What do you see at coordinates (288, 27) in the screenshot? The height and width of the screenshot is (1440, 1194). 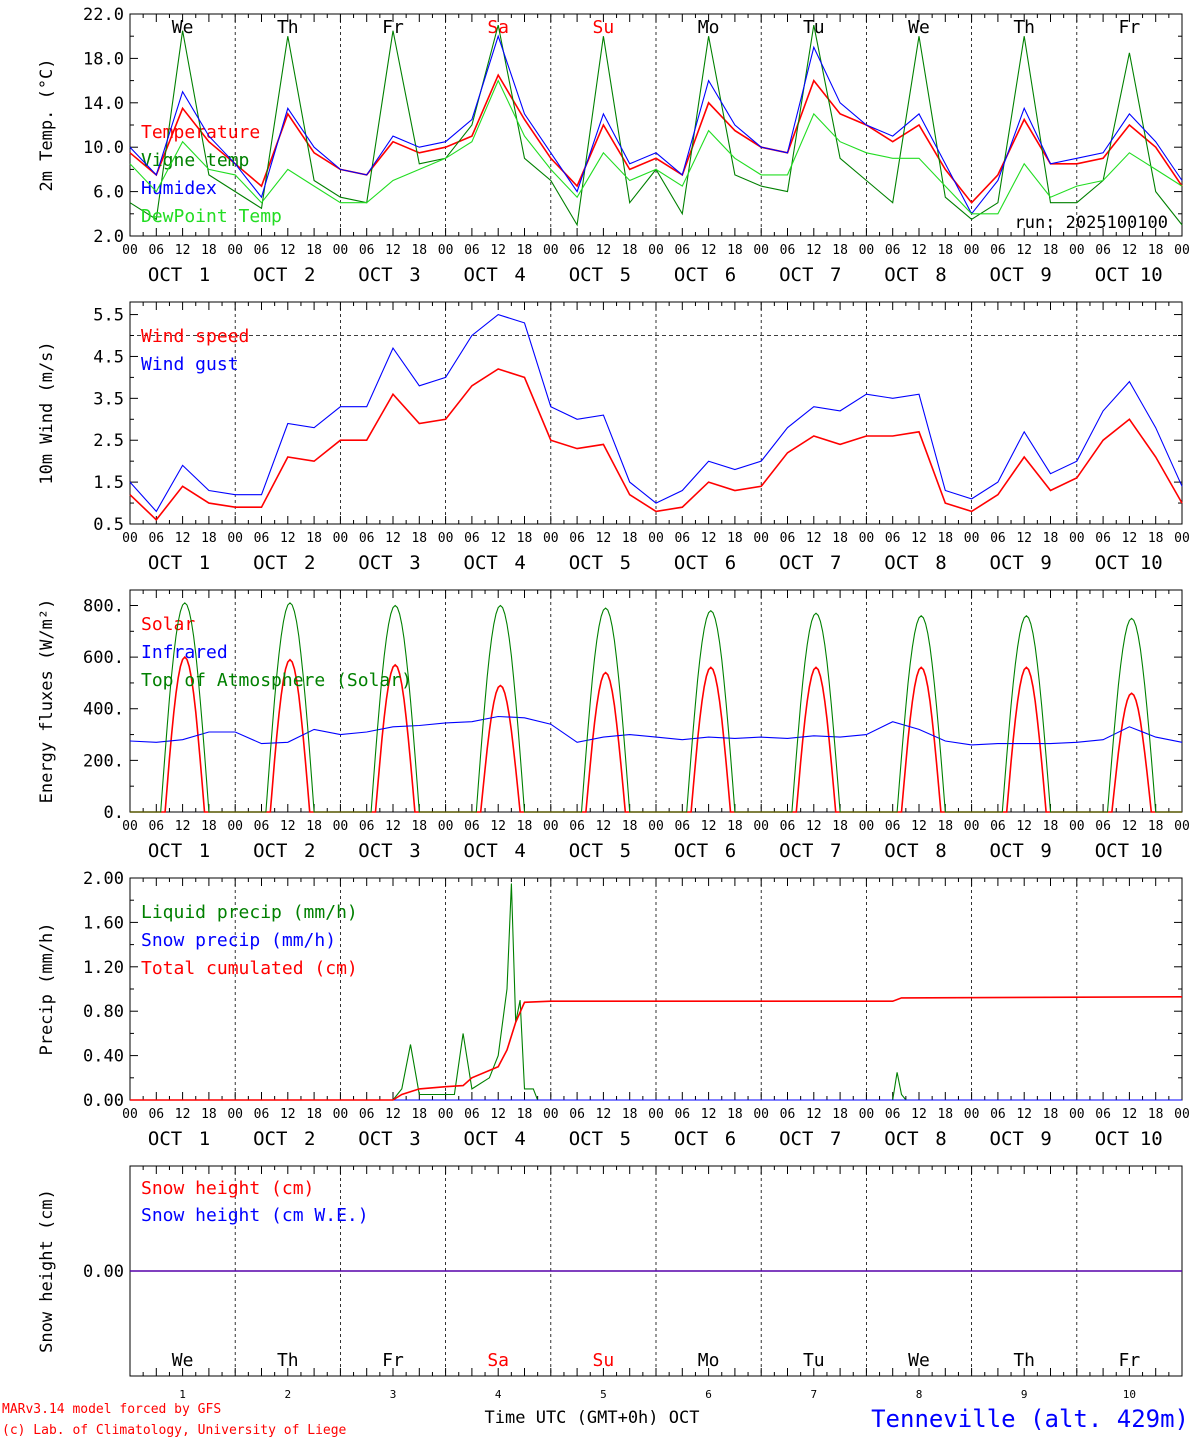 I see `day-of-week-label: Th` at bounding box center [288, 27].